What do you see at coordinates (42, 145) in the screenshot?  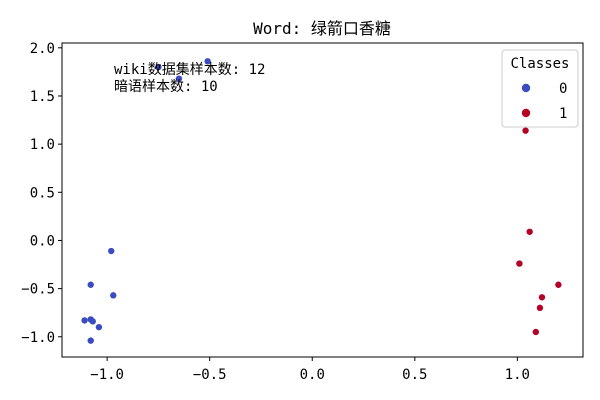 I see `y-tick-label: 1.0` at bounding box center [42, 145].